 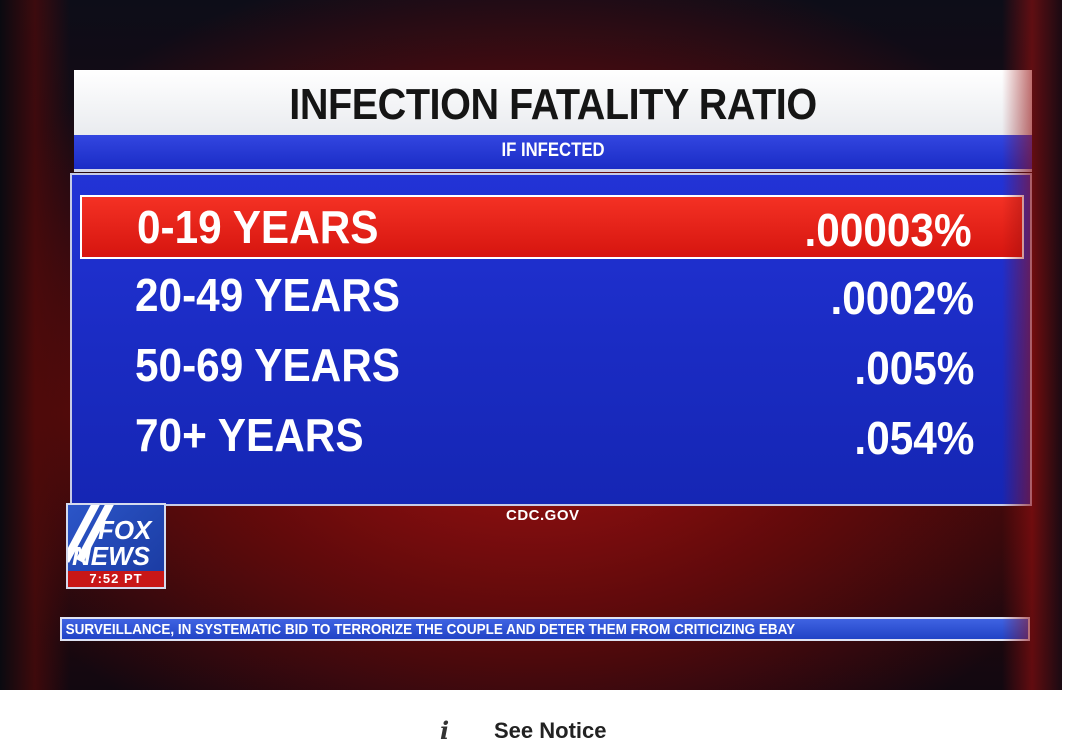 I want to click on subtitle-bar: IF INFECTED, so click(x=553, y=152).